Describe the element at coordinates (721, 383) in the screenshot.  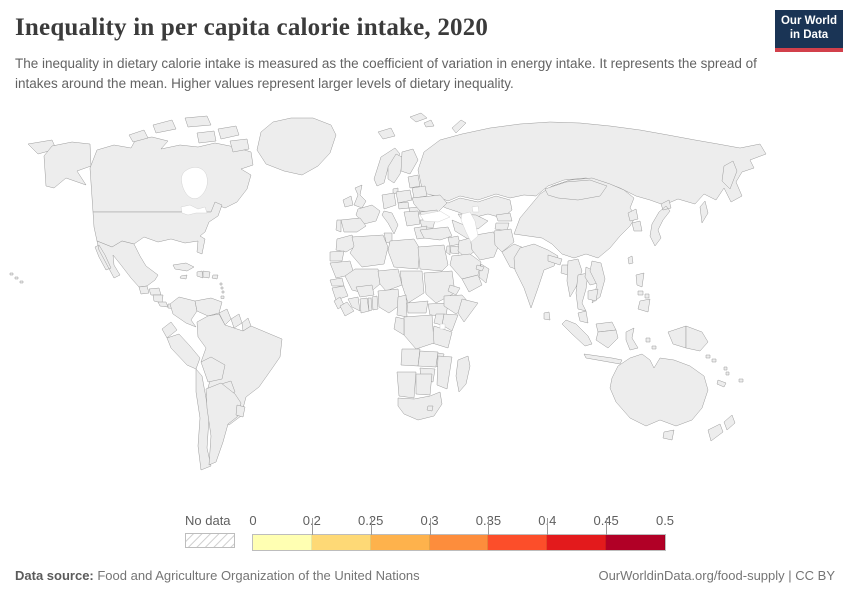
I see `country-new-caledonia` at that location.